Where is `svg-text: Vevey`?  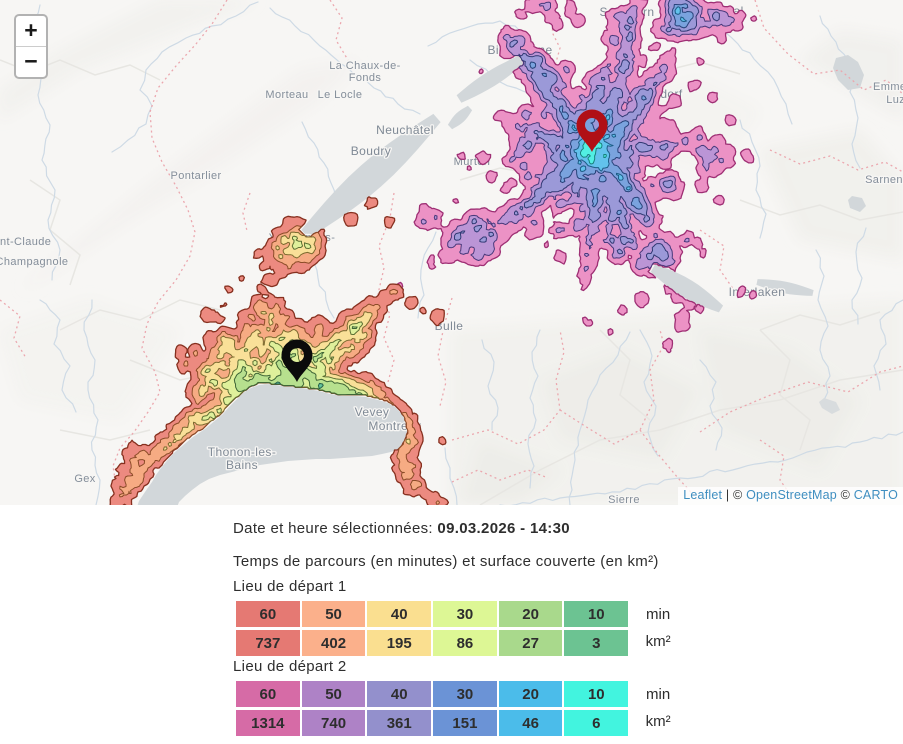 svg-text: Vevey is located at coordinates (372, 412).